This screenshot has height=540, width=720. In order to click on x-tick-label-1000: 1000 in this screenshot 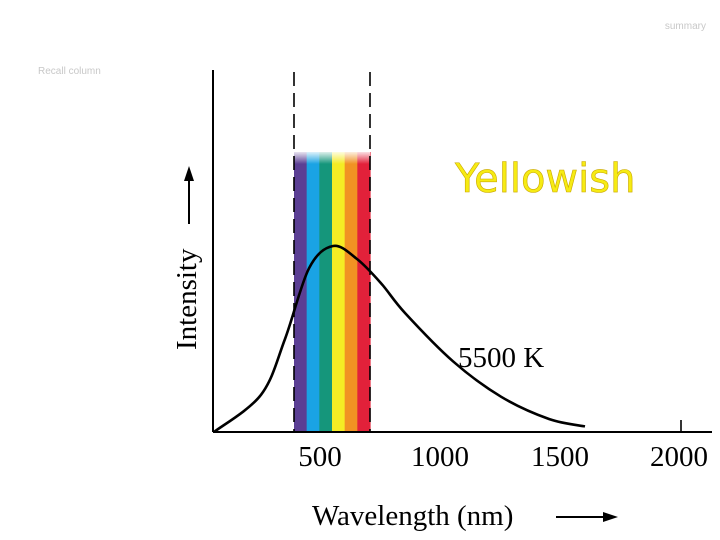, I will do `click(440, 457)`.